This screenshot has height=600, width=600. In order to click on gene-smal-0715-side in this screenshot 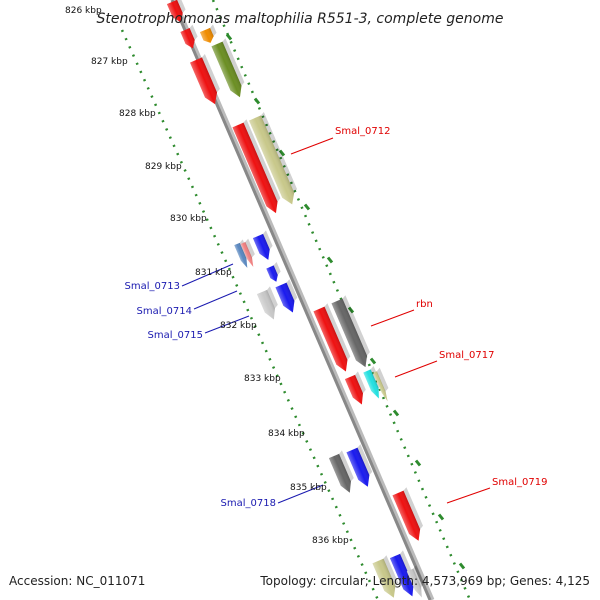, I will do `click(272, 297)`.